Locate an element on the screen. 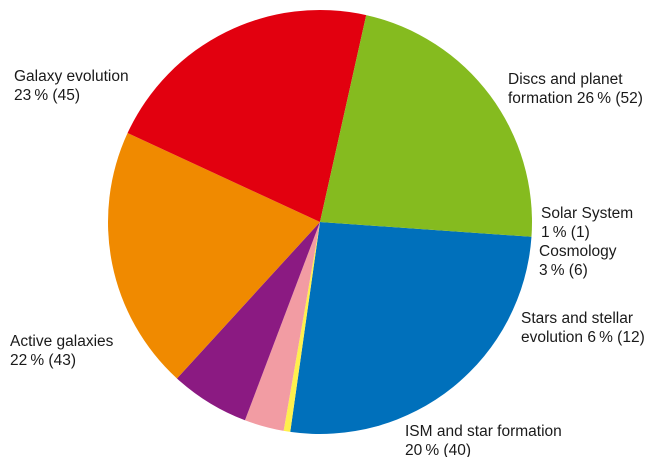  slice-label-line: Active galaxies is located at coordinates (62, 341).